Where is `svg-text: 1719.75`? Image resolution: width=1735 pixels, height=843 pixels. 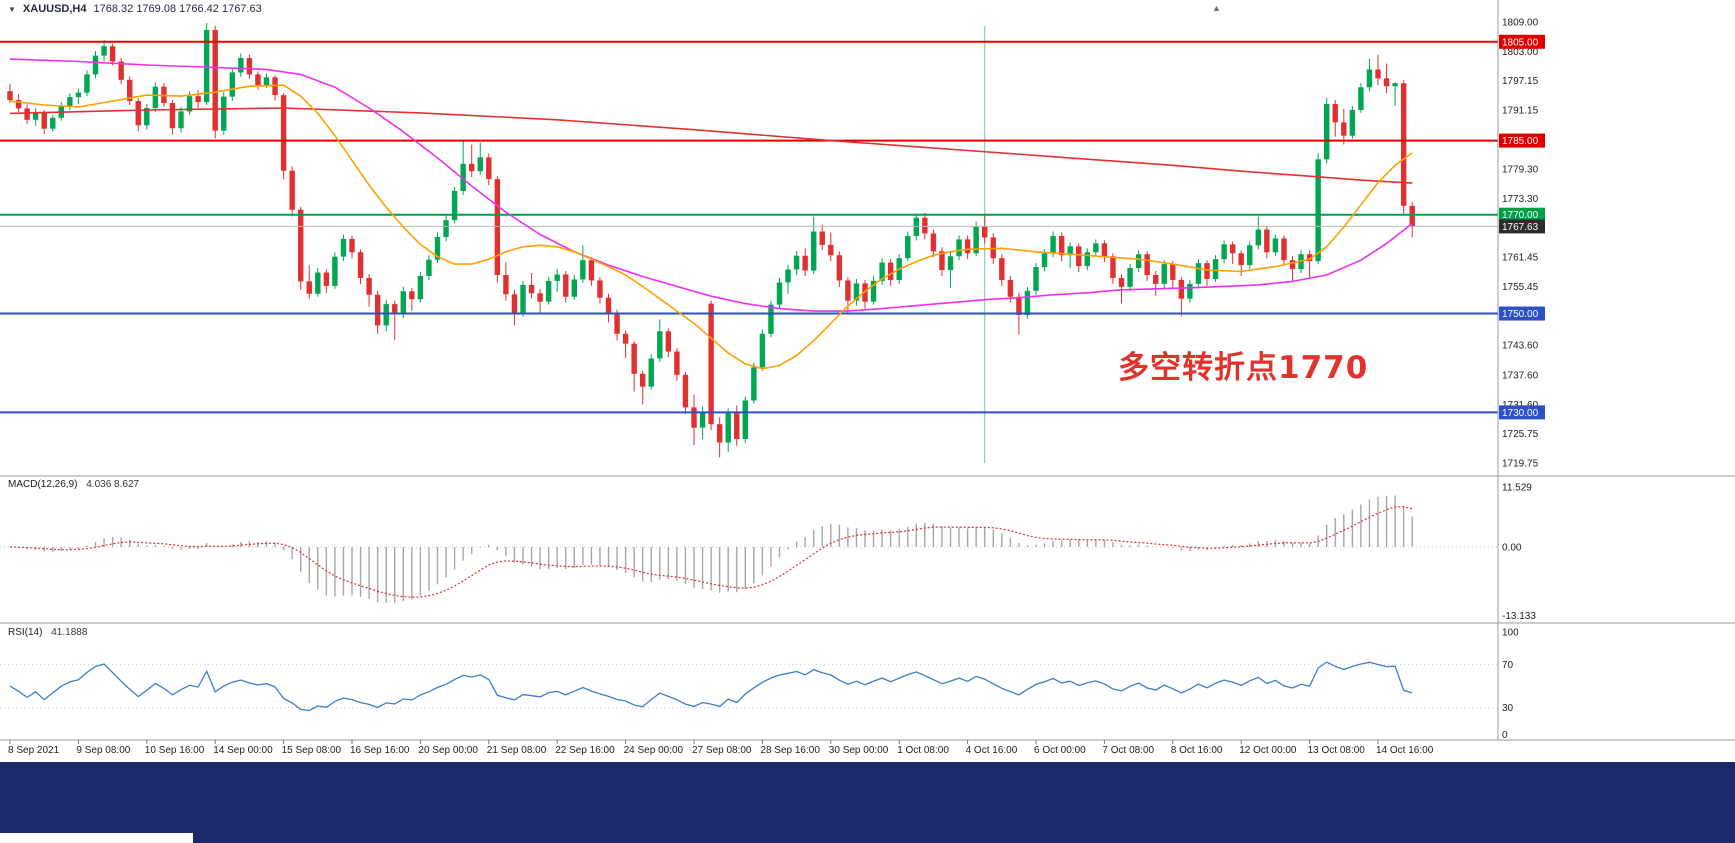
svg-text: 1719.75 is located at coordinates (1520, 464).